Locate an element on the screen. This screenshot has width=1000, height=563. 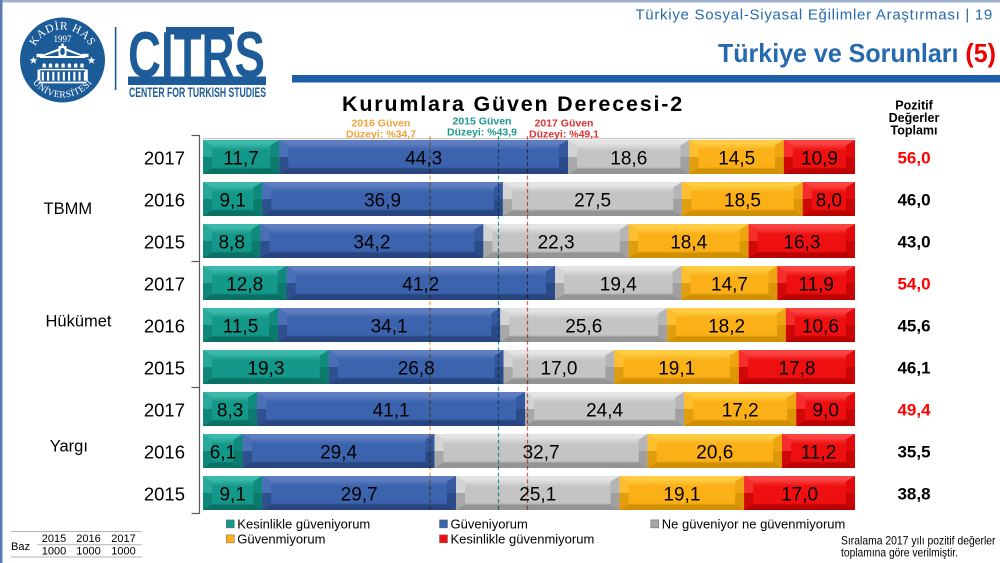
svg-text: 2016 Güven is located at coordinates (381, 124).